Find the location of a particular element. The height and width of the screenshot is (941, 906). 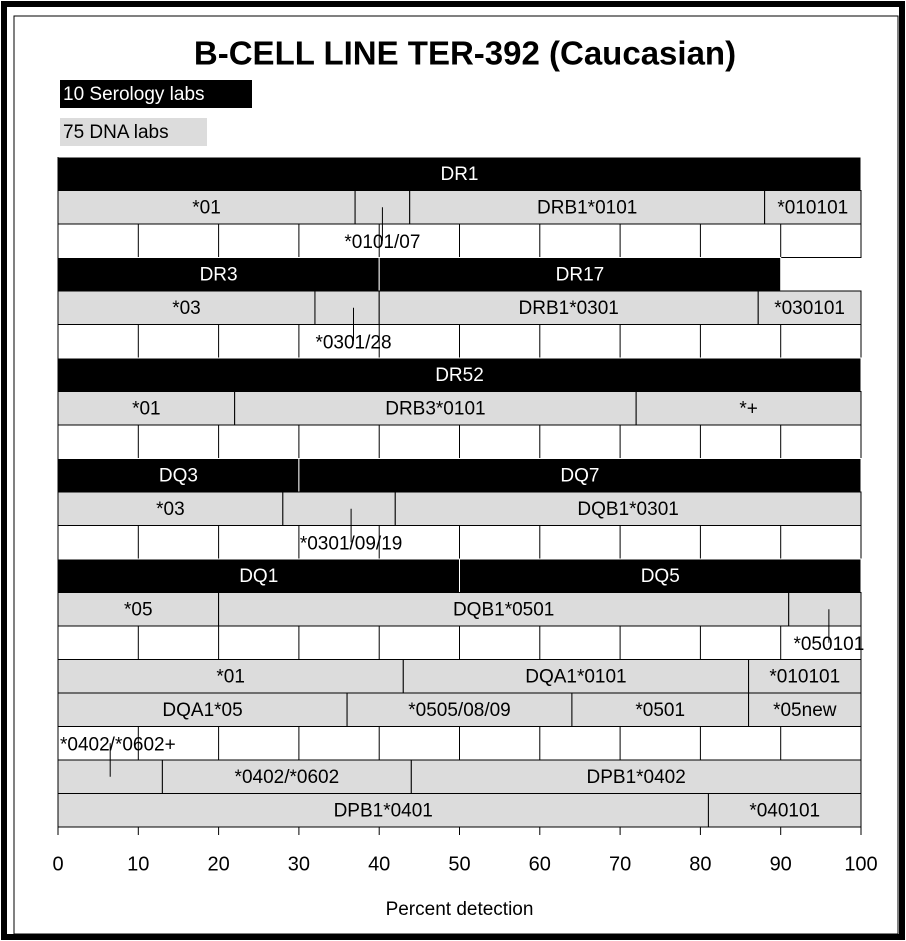

segment-label: DPB1*0402 is located at coordinates (636, 777).